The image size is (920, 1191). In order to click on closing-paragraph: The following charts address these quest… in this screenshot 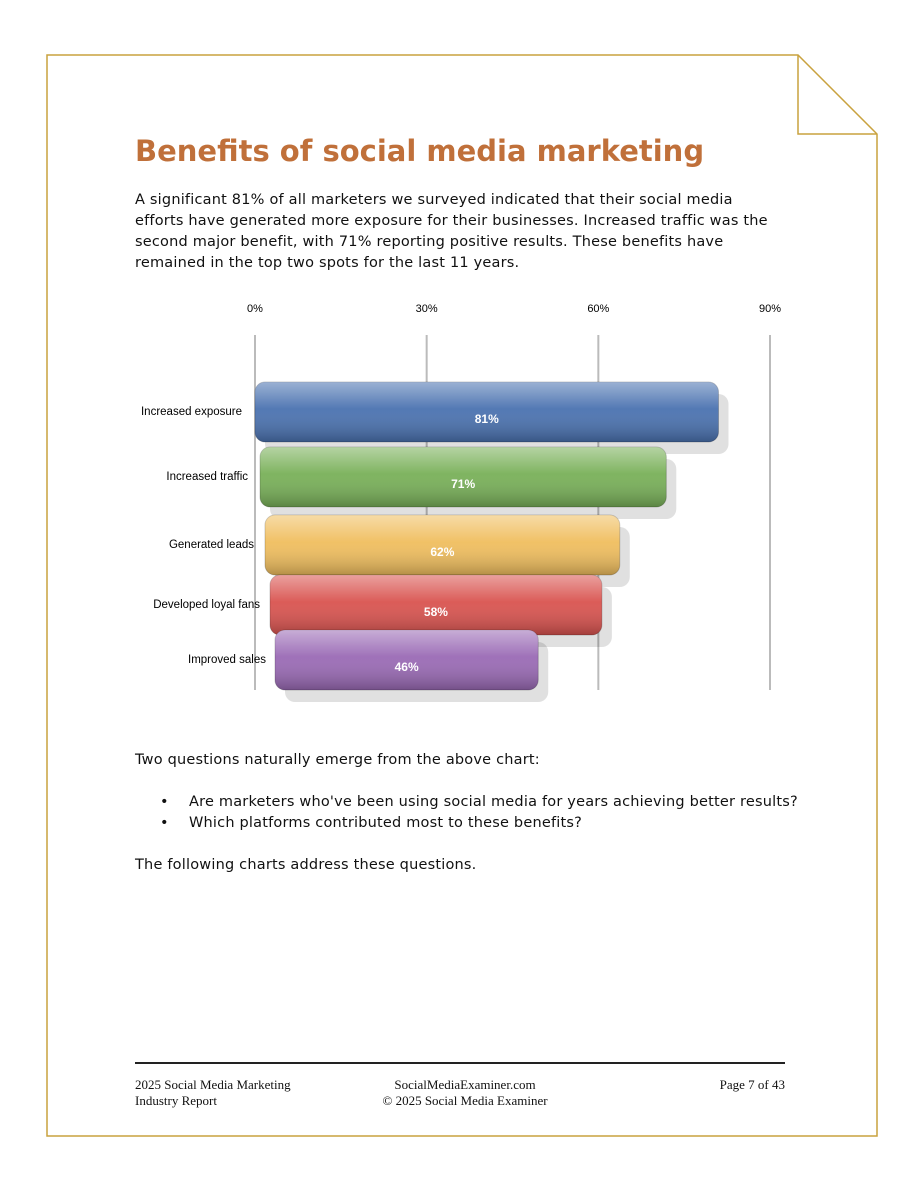, I will do `click(306, 865)`.